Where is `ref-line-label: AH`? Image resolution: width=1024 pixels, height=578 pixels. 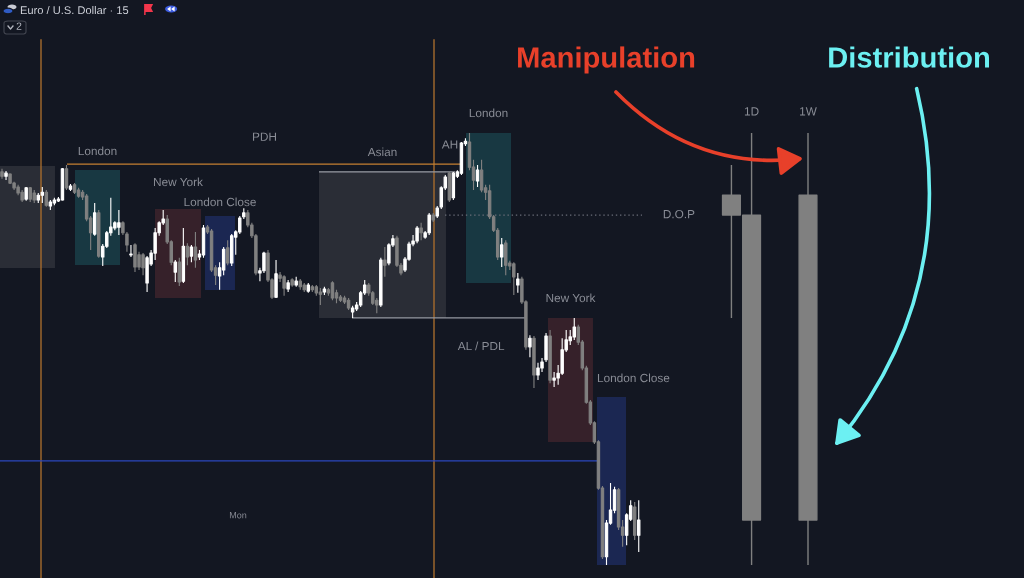 ref-line-label: AH is located at coordinates (449, 144).